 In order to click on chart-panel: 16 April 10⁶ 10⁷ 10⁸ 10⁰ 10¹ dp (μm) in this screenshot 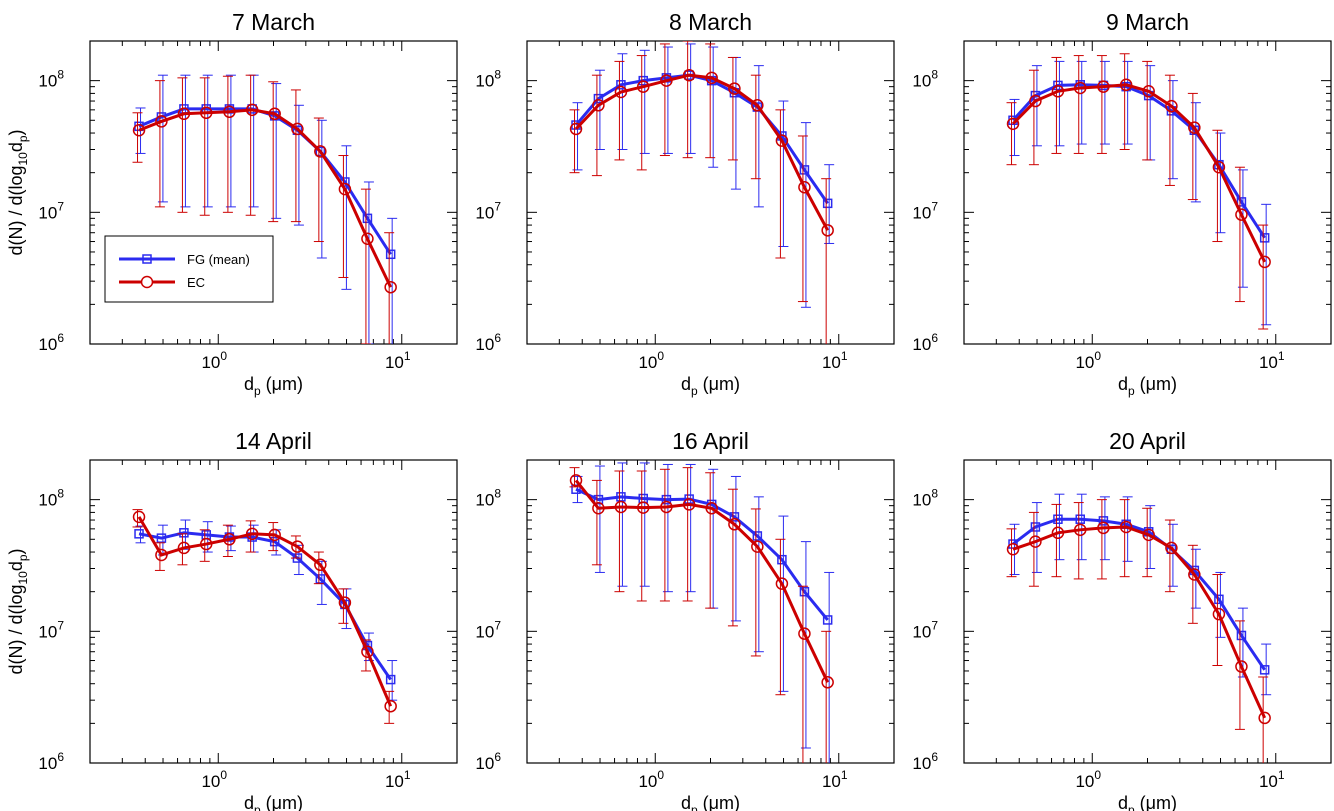, I will do `click(685, 619)`.